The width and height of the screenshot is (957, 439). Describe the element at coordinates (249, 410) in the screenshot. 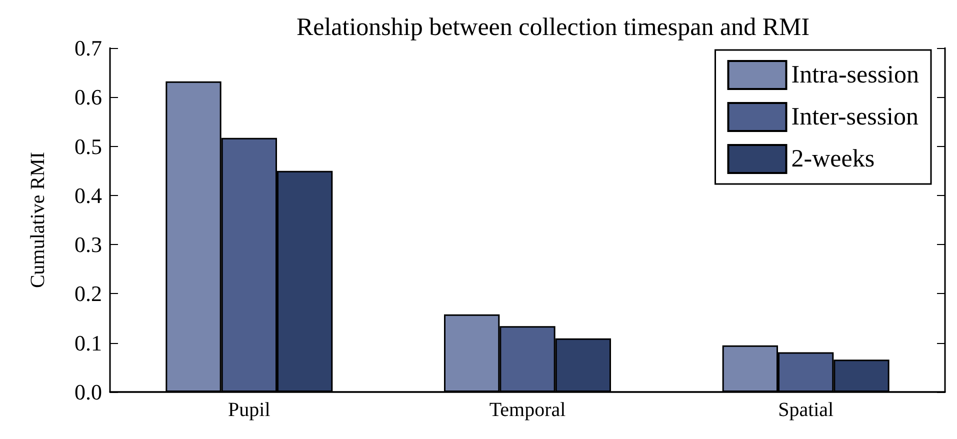

I see `x-tick-label: Pupil` at that location.